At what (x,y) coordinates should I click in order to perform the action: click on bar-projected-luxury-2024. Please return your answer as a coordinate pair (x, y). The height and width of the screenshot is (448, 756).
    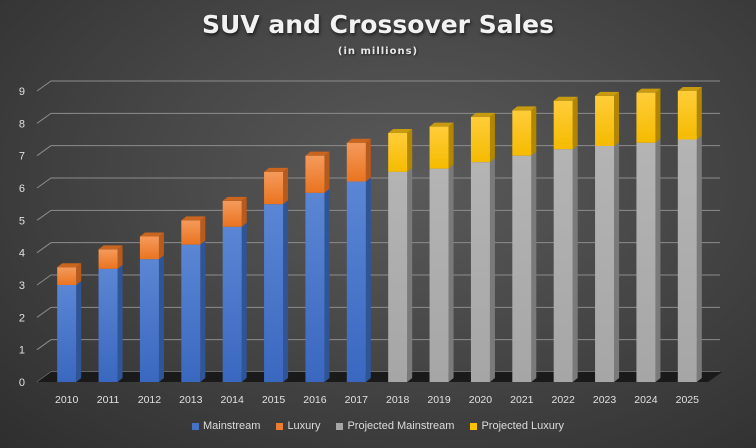
    Looking at the image, I should click on (648, 115).